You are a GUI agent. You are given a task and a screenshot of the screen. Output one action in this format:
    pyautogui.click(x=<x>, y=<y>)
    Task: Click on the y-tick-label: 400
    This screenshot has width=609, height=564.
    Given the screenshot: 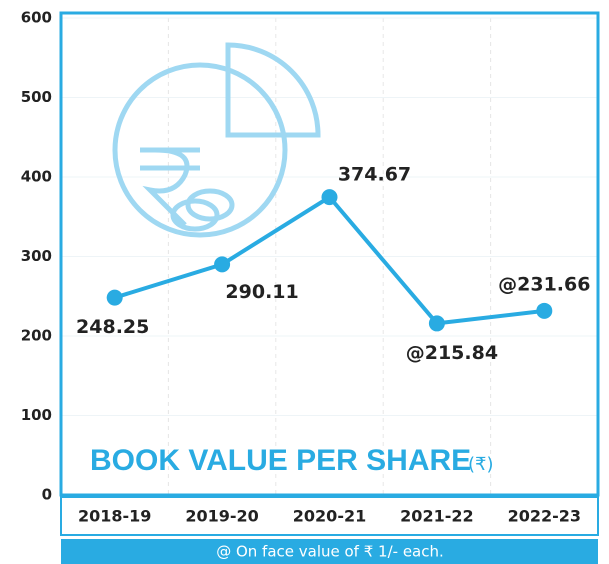 What is the action you would take?
    pyautogui.click(x=36, y=177)
    